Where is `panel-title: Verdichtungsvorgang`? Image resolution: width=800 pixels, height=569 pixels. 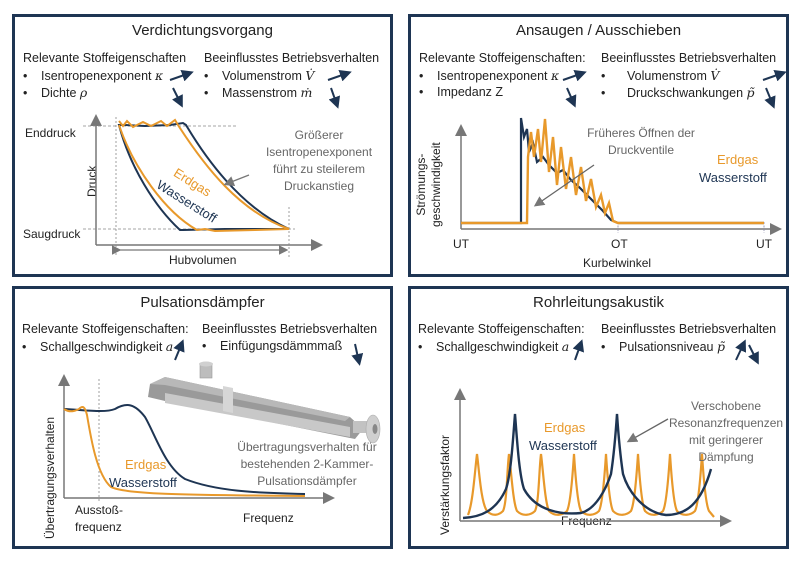
panel-title: Verdichtungsvorgang is located at coordinates (202, 30).